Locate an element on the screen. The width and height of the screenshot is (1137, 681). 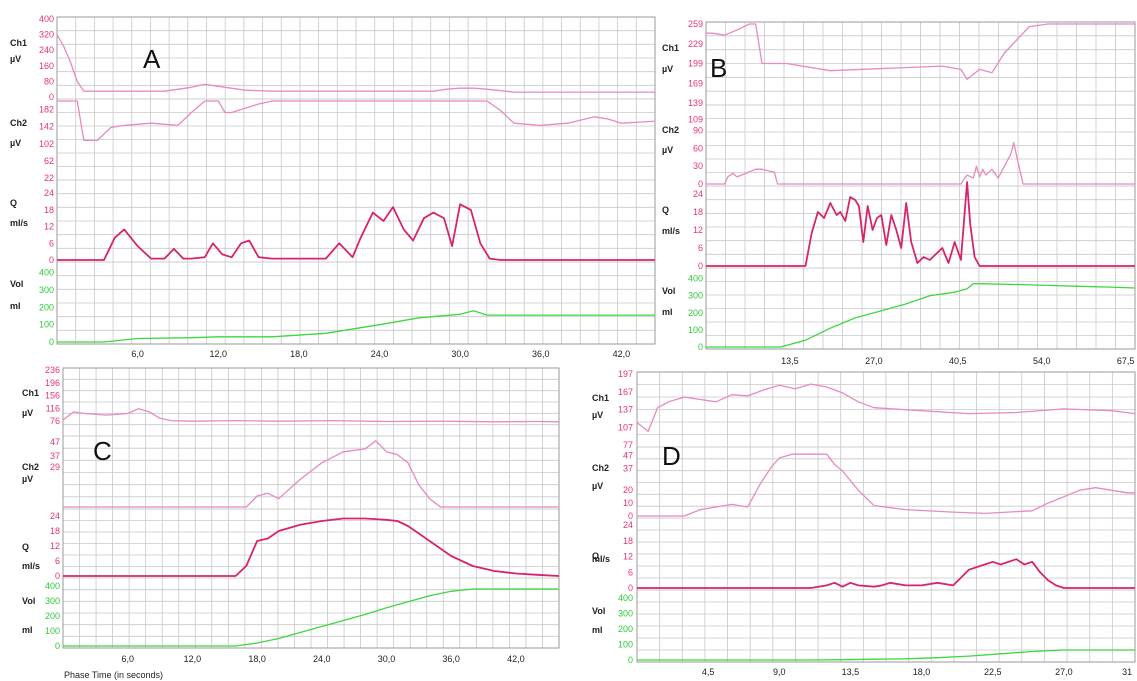
y-tick-label: 240 is located at coordinates (46, 50).